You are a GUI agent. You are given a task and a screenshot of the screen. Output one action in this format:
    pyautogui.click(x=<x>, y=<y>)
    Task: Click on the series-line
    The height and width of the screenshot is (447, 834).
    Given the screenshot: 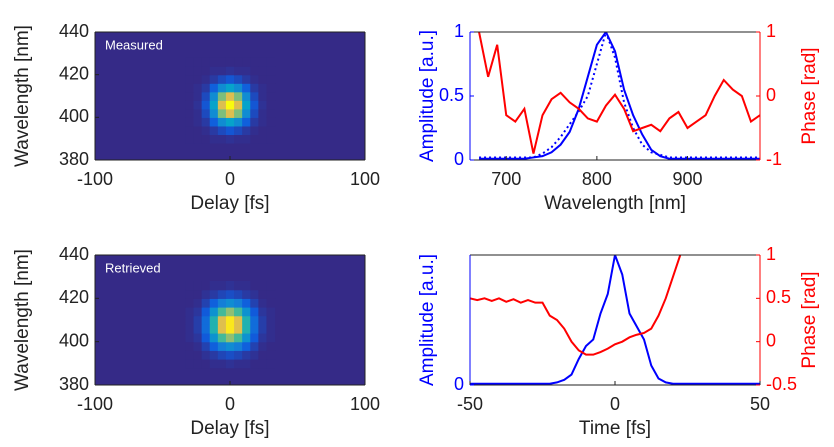 What is the action you would take?
    pyautogui.click(x=619, y=96)
    